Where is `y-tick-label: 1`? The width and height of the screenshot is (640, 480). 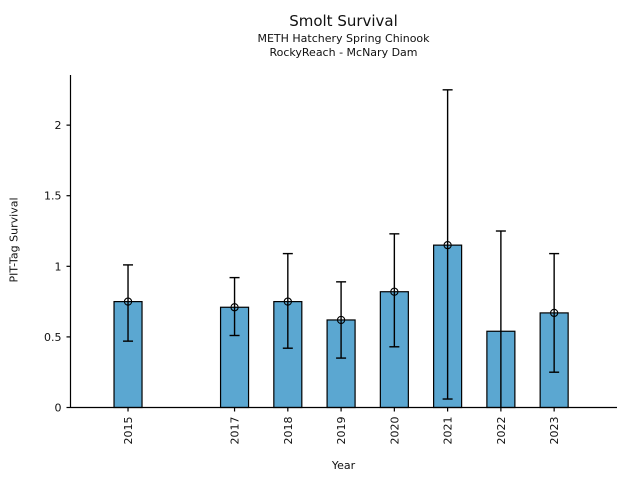
y-tick-label: 1 is located at coordinates (58, 266).